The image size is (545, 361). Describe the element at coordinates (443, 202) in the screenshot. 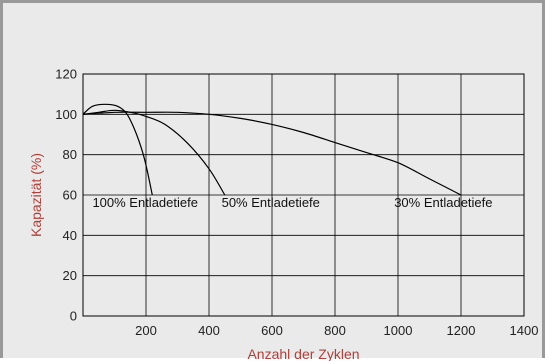

I see `series-label-3: 30% Entladetiefe` at that location.